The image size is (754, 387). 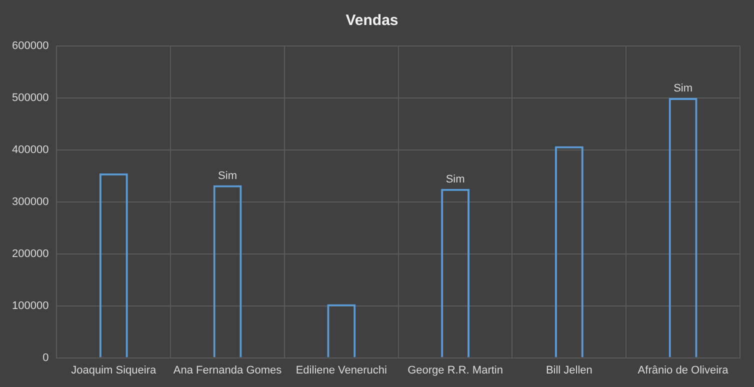 I want to click on x-tick-label: Ediliene Veneruchi, so click(x=341, y=370).